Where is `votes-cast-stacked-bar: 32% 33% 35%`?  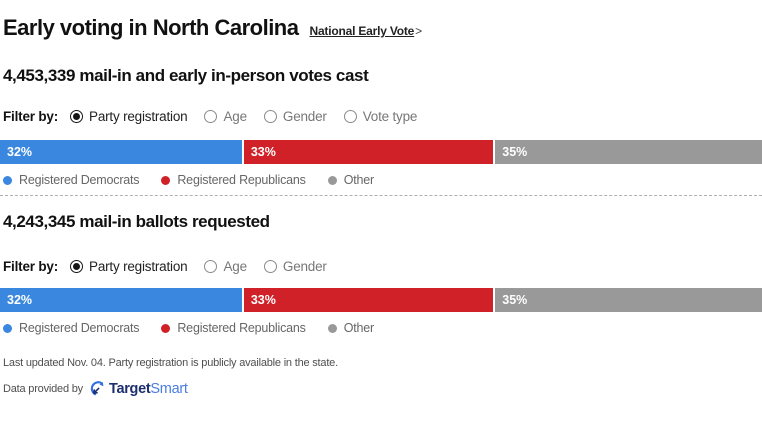
votes-cast-stacked-bar: 32% 33% 35% is located at coordinates (381, 152).